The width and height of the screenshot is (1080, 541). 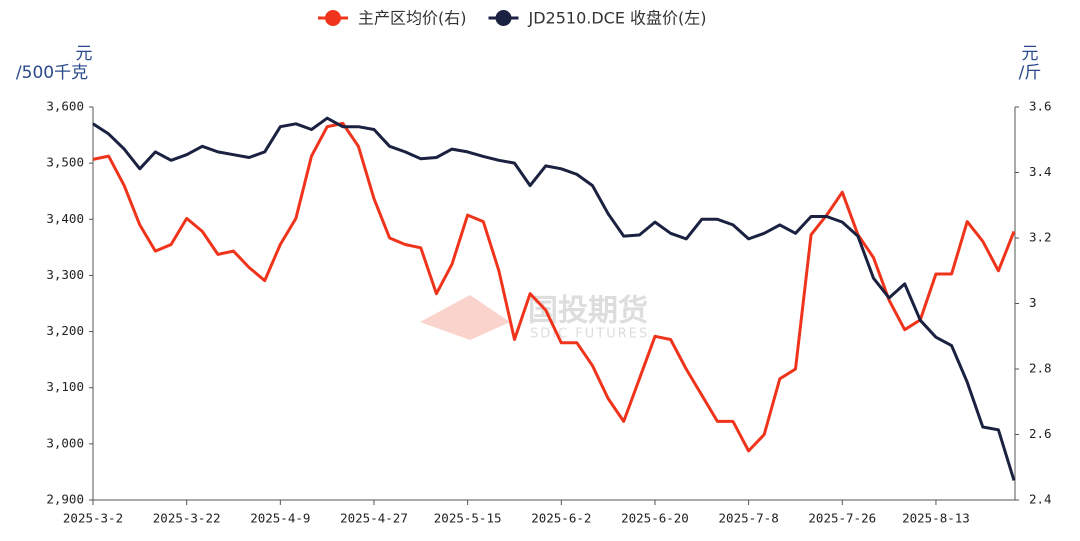 What do you see at coordinates (412, 18) in the screenshot?
I see `legend-label: 主产区均价(右)` at bounding box center [412, 18].